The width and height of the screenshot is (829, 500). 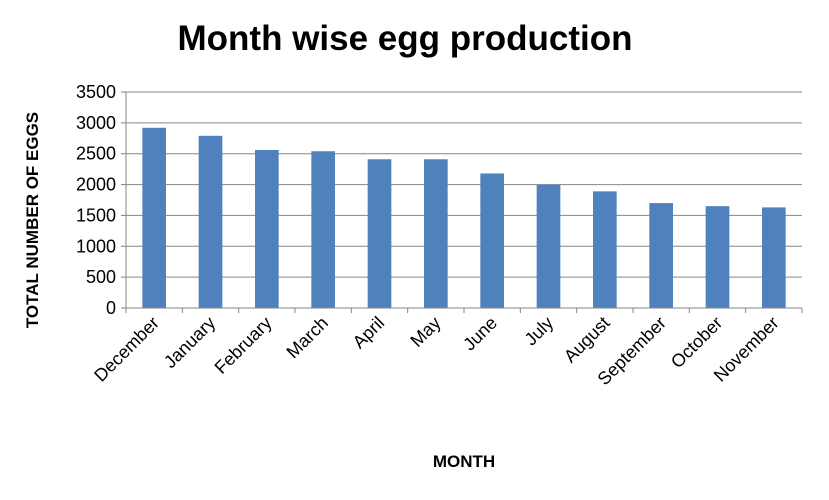 What do you see at coordinates (548, 246) in the screenshot?
I see `bar-july` at bounding box center [548, 246].